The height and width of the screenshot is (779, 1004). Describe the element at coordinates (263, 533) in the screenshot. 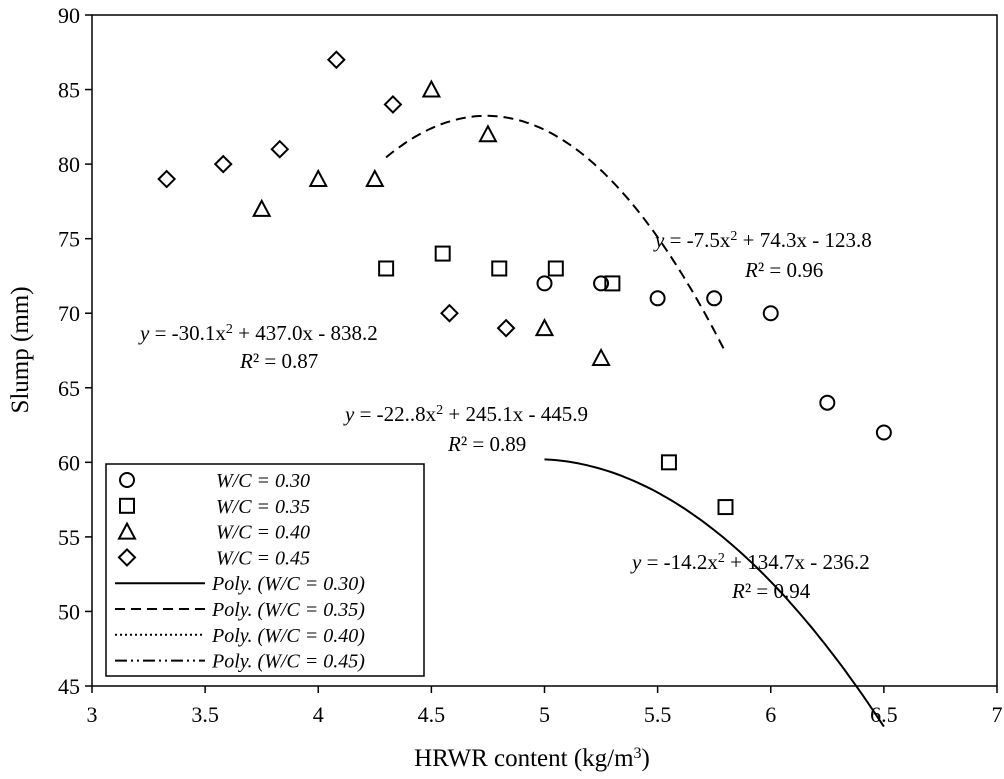

I see `legend-label: W/C = 0.40` at that location.